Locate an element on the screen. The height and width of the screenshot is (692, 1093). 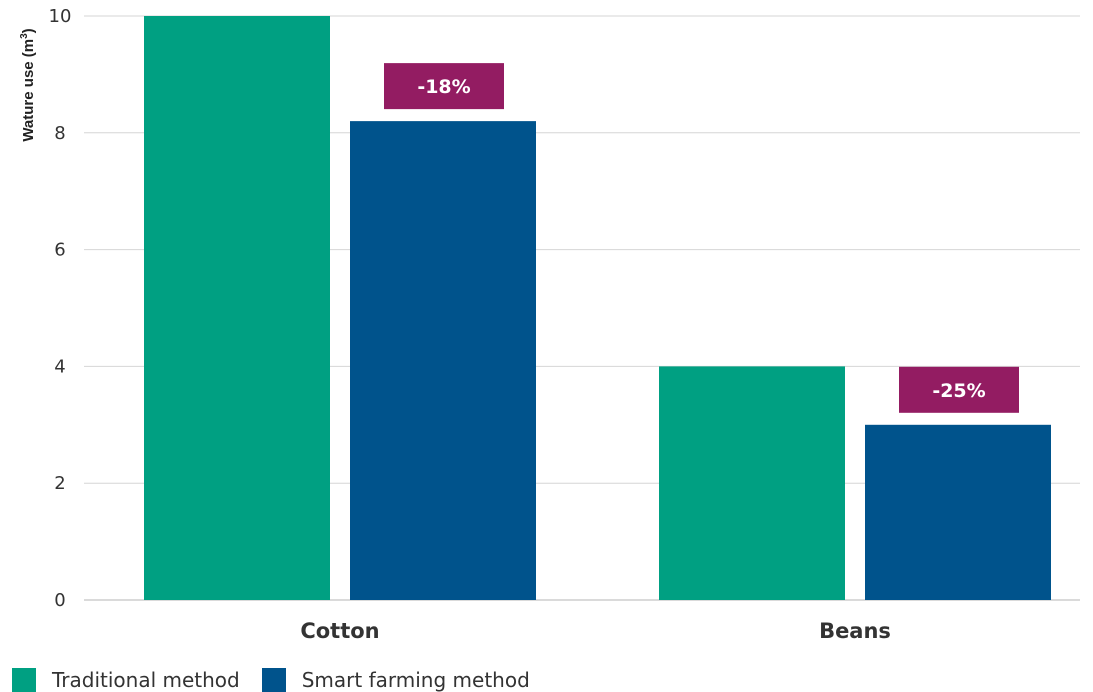
y-axis-label-main: Wature use (m is located at coordinates (28, 90).